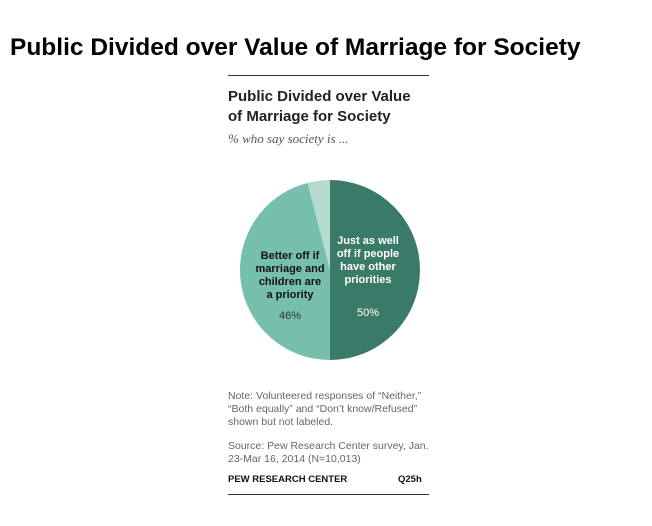  What do you see at coordinates (318, 225) in the screenshot?
I see `pie-slice-other` at bounding box center [318, 225].